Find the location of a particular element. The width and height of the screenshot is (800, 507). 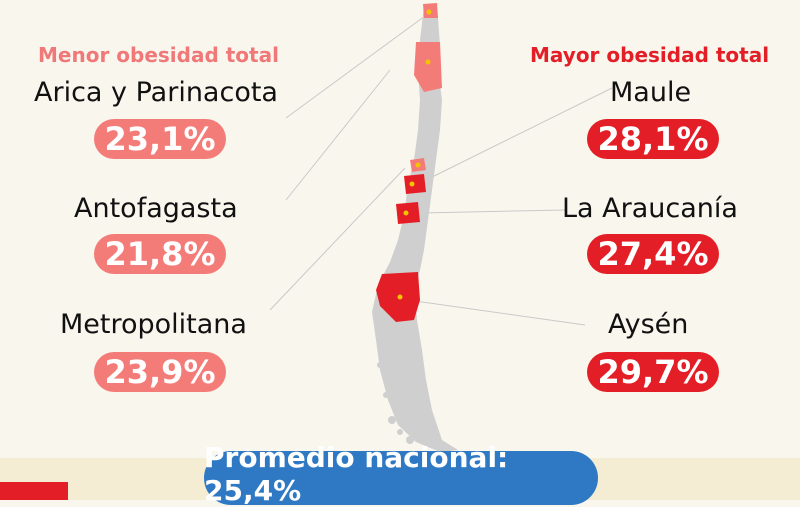

region-name-metropolitana: Metropolitana is located at coordinates (153, 324).